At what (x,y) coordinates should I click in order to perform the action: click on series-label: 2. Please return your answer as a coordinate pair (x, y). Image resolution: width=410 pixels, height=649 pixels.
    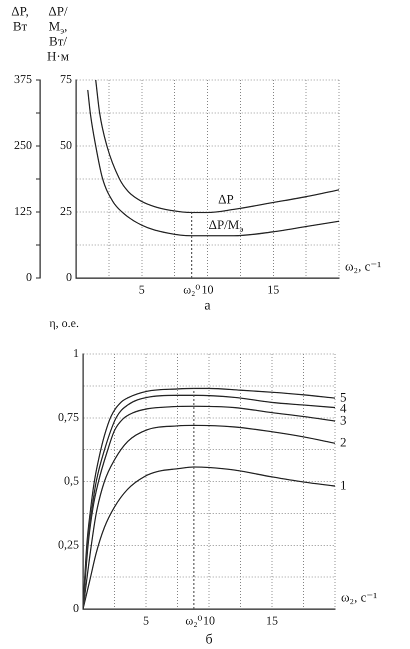
    Looking at the image, I should click on (343, 442).